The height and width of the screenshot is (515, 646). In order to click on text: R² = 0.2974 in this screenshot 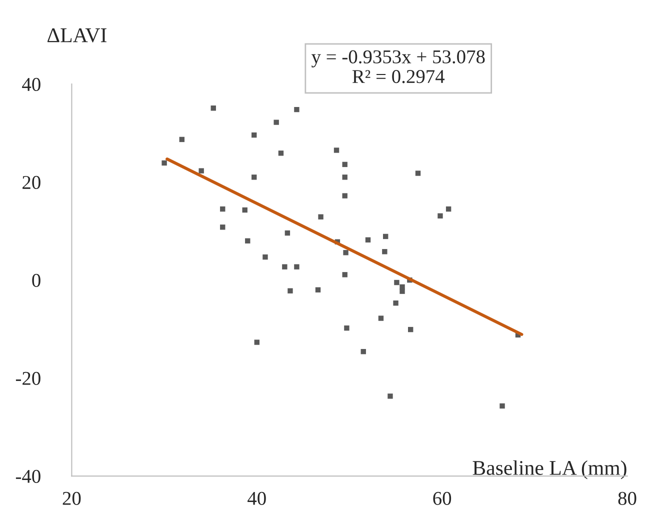, I will do `click(398, 77)`.